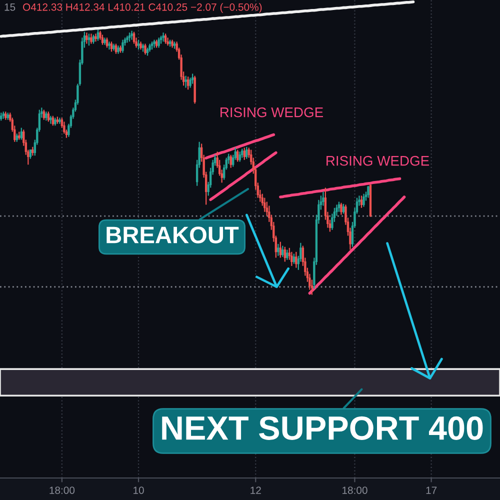  Describe the element at coordinates (322, 428) in the screenshot. I see `text: NEXT SUPPORT 400` at that location.